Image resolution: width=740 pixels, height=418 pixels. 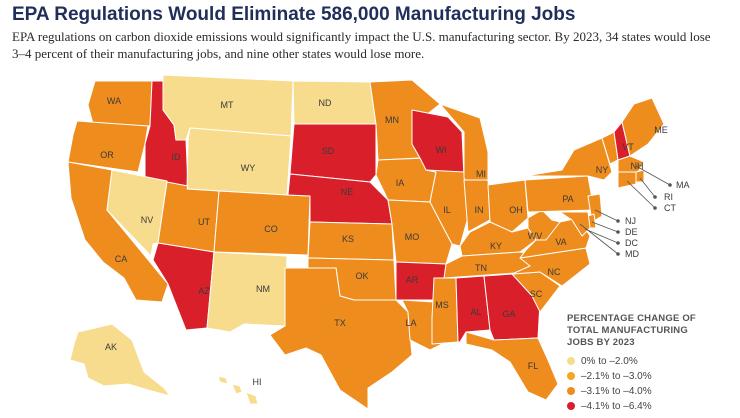 I want to click on state-label-mo: MO, so click(x=412, y=237).